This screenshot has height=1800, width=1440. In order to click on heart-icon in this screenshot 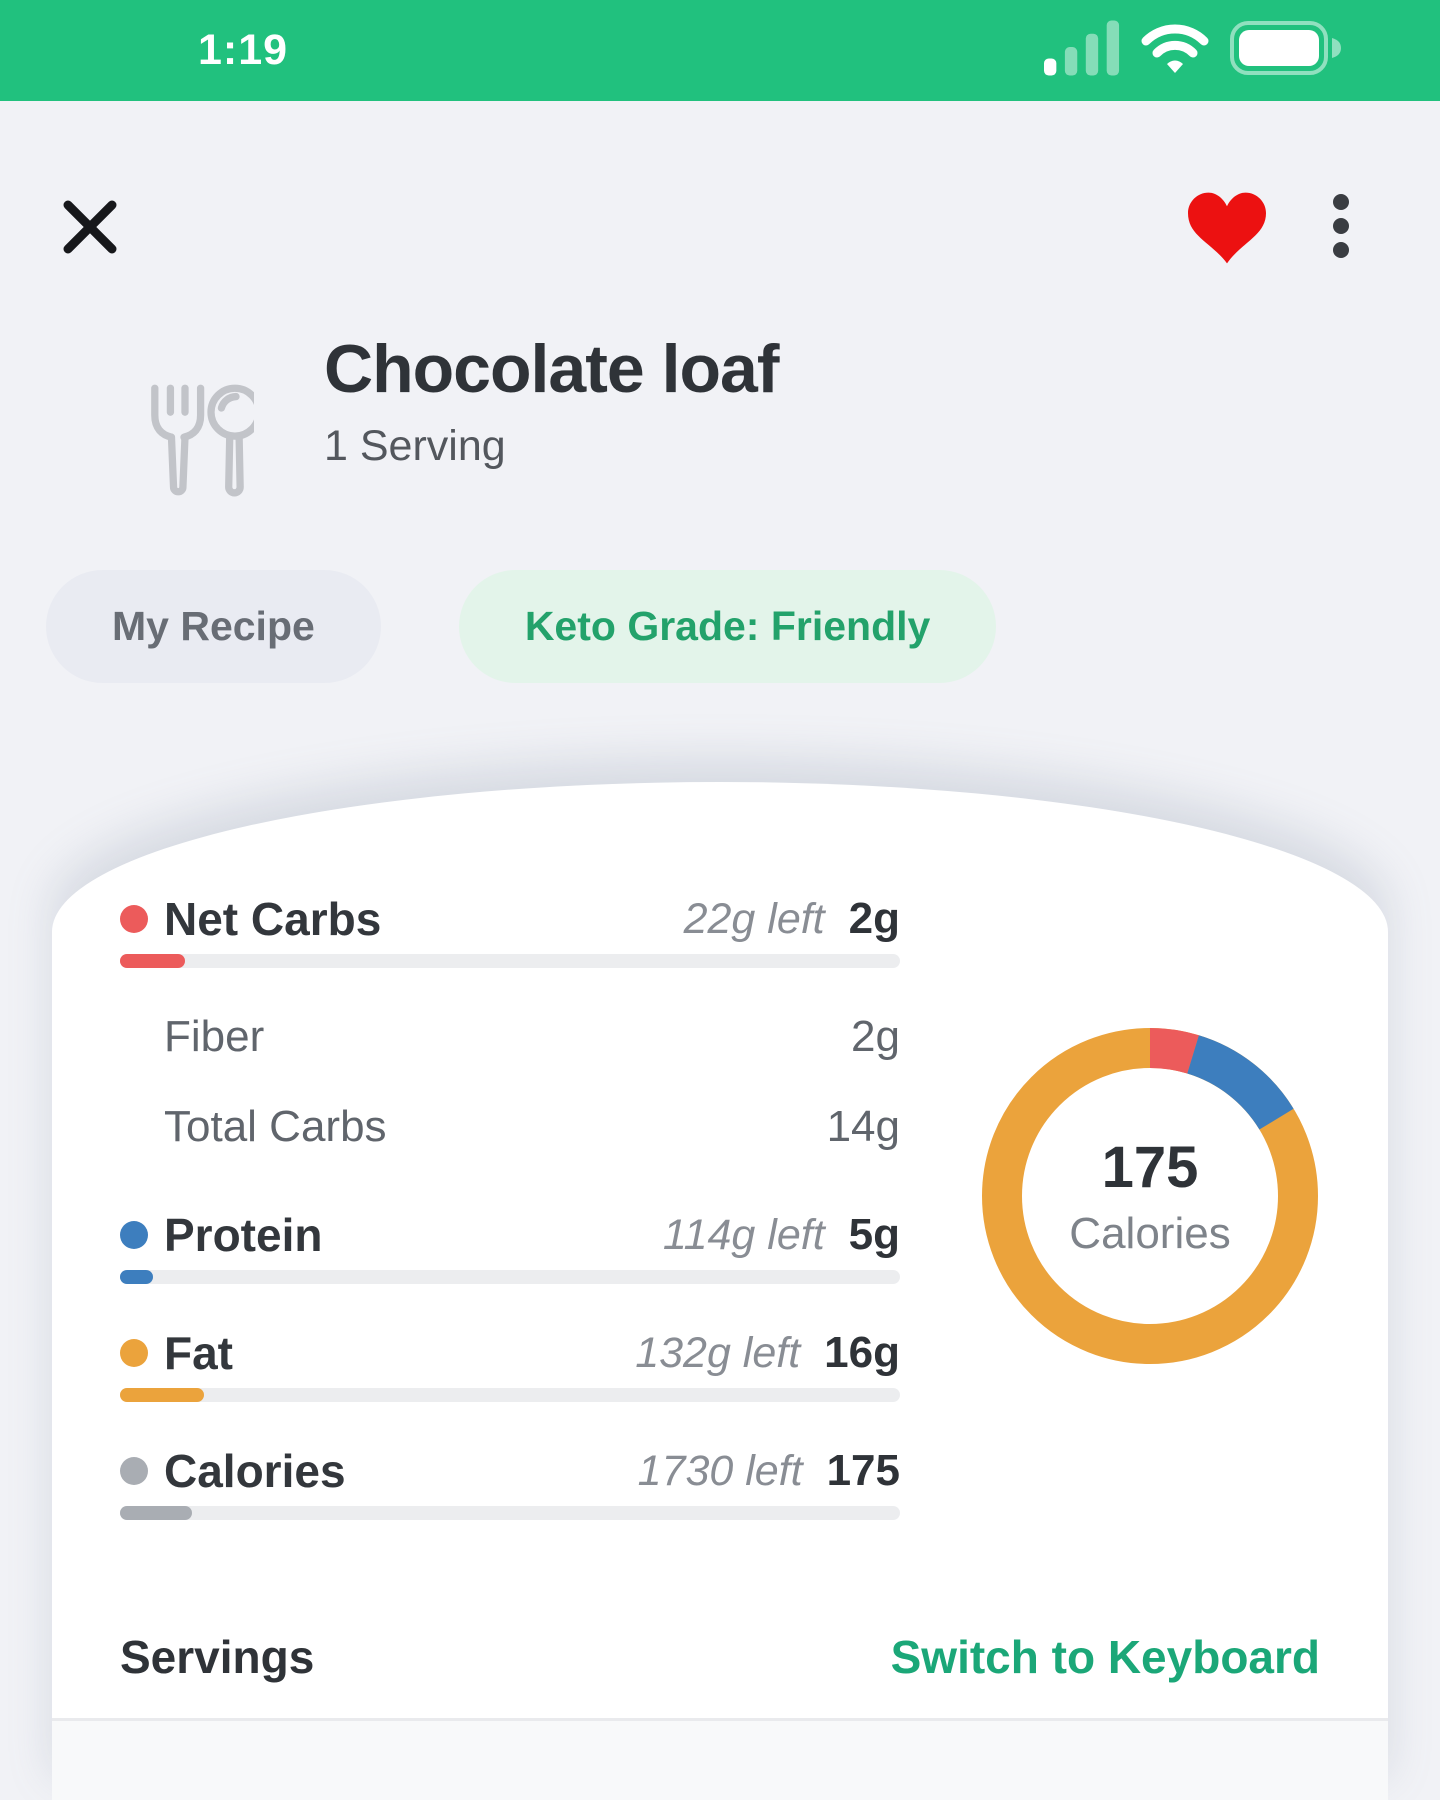, I will do `click(1227, 230)`.